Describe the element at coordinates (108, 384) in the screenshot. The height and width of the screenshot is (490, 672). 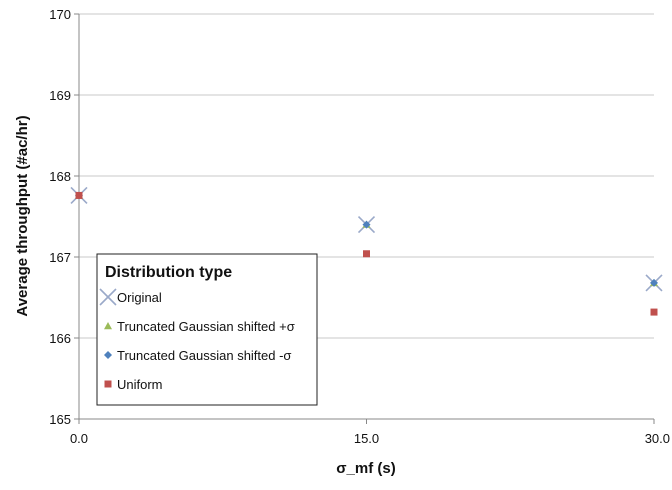
I see `legend-marker-square` at that location.